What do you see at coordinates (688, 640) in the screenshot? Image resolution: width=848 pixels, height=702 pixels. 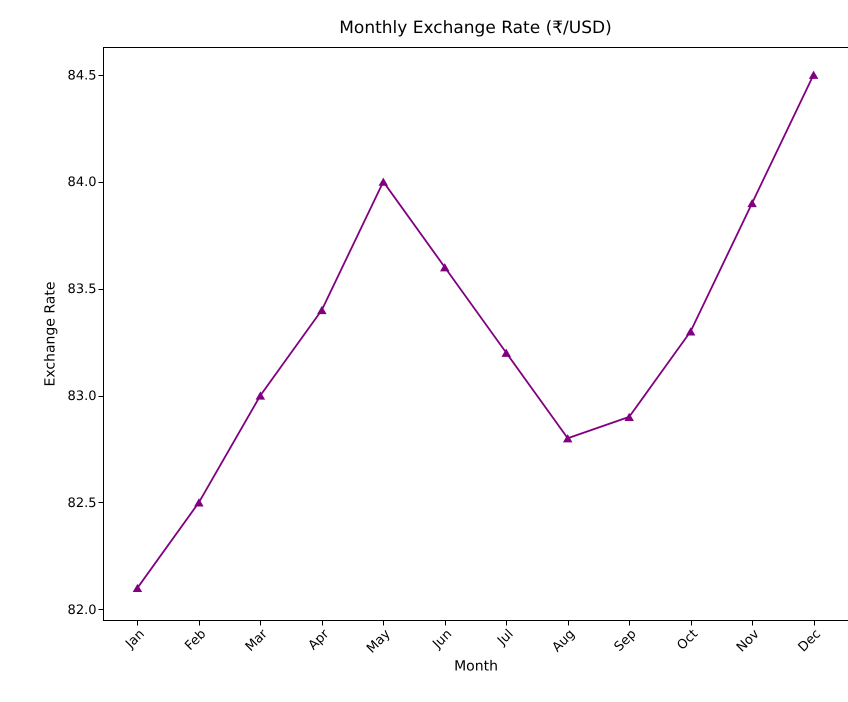 I see `x-tick-label: Oct` at bounding box center [688, 640].